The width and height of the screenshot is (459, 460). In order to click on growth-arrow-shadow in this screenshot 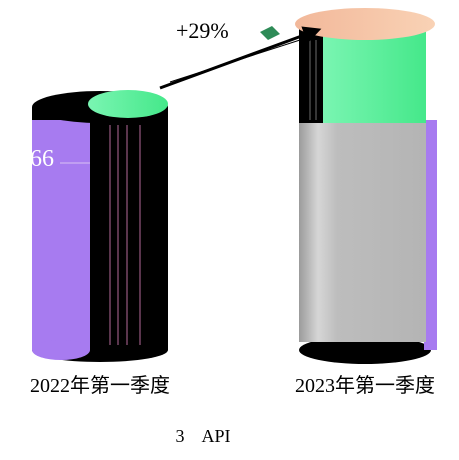, I will do `click(235, 61)`.